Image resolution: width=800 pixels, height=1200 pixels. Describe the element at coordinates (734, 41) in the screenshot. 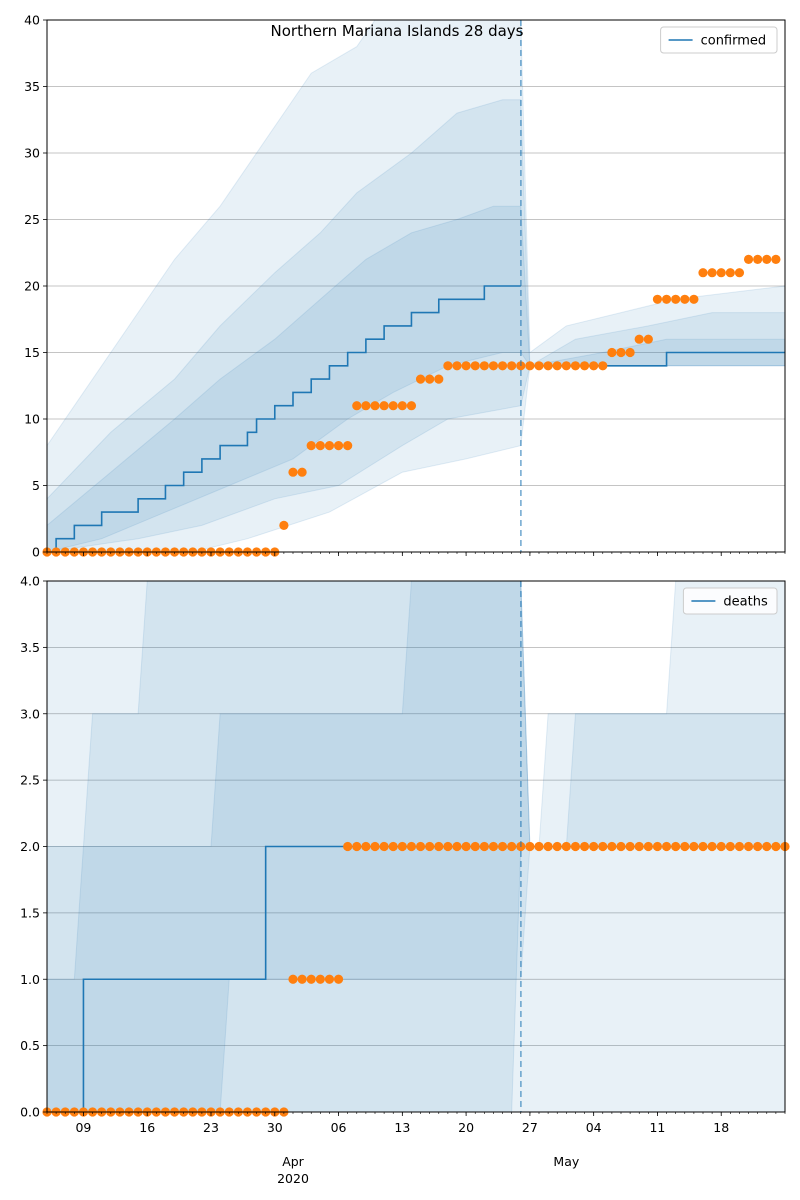

I see `confirmed-legend-label: confirmed` at that location.